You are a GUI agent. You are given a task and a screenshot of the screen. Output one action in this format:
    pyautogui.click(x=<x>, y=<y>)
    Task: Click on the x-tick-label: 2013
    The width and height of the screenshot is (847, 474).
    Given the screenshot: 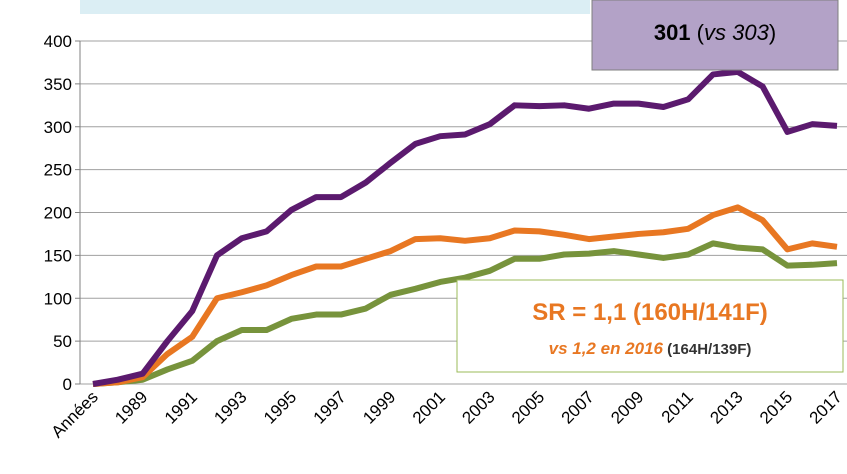 What is the action you would take?
    pyautogui.click(x=726, y=407)
    